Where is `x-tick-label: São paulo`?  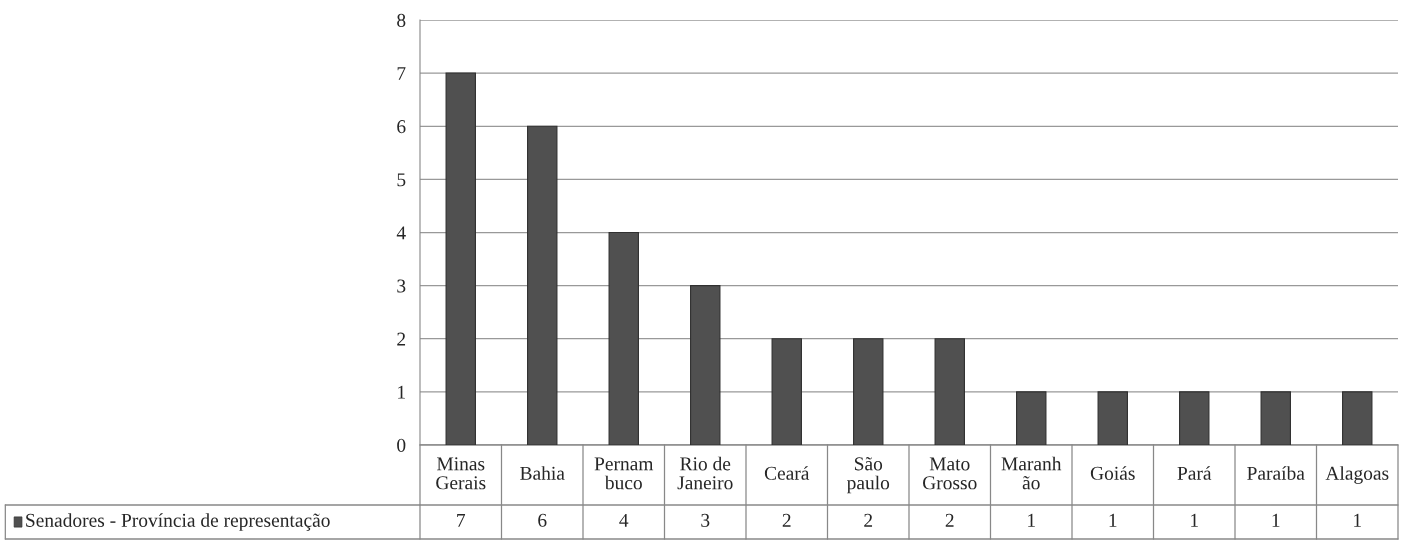
x-tick-label: São paulo is located at coordinates (868, 475).